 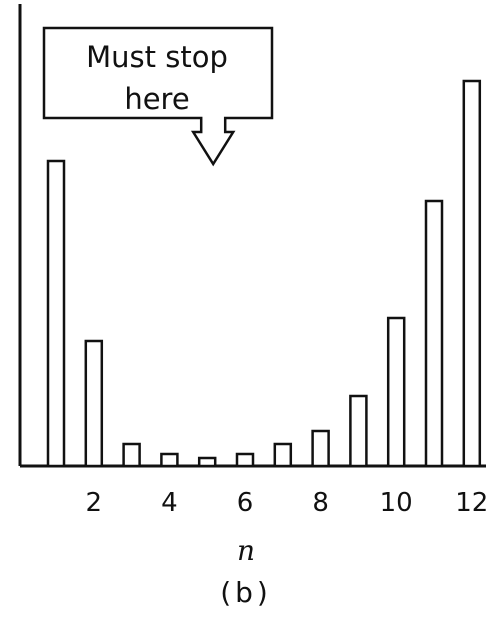 I want to click on x-axis-label: n, so click(x=246, y=550).